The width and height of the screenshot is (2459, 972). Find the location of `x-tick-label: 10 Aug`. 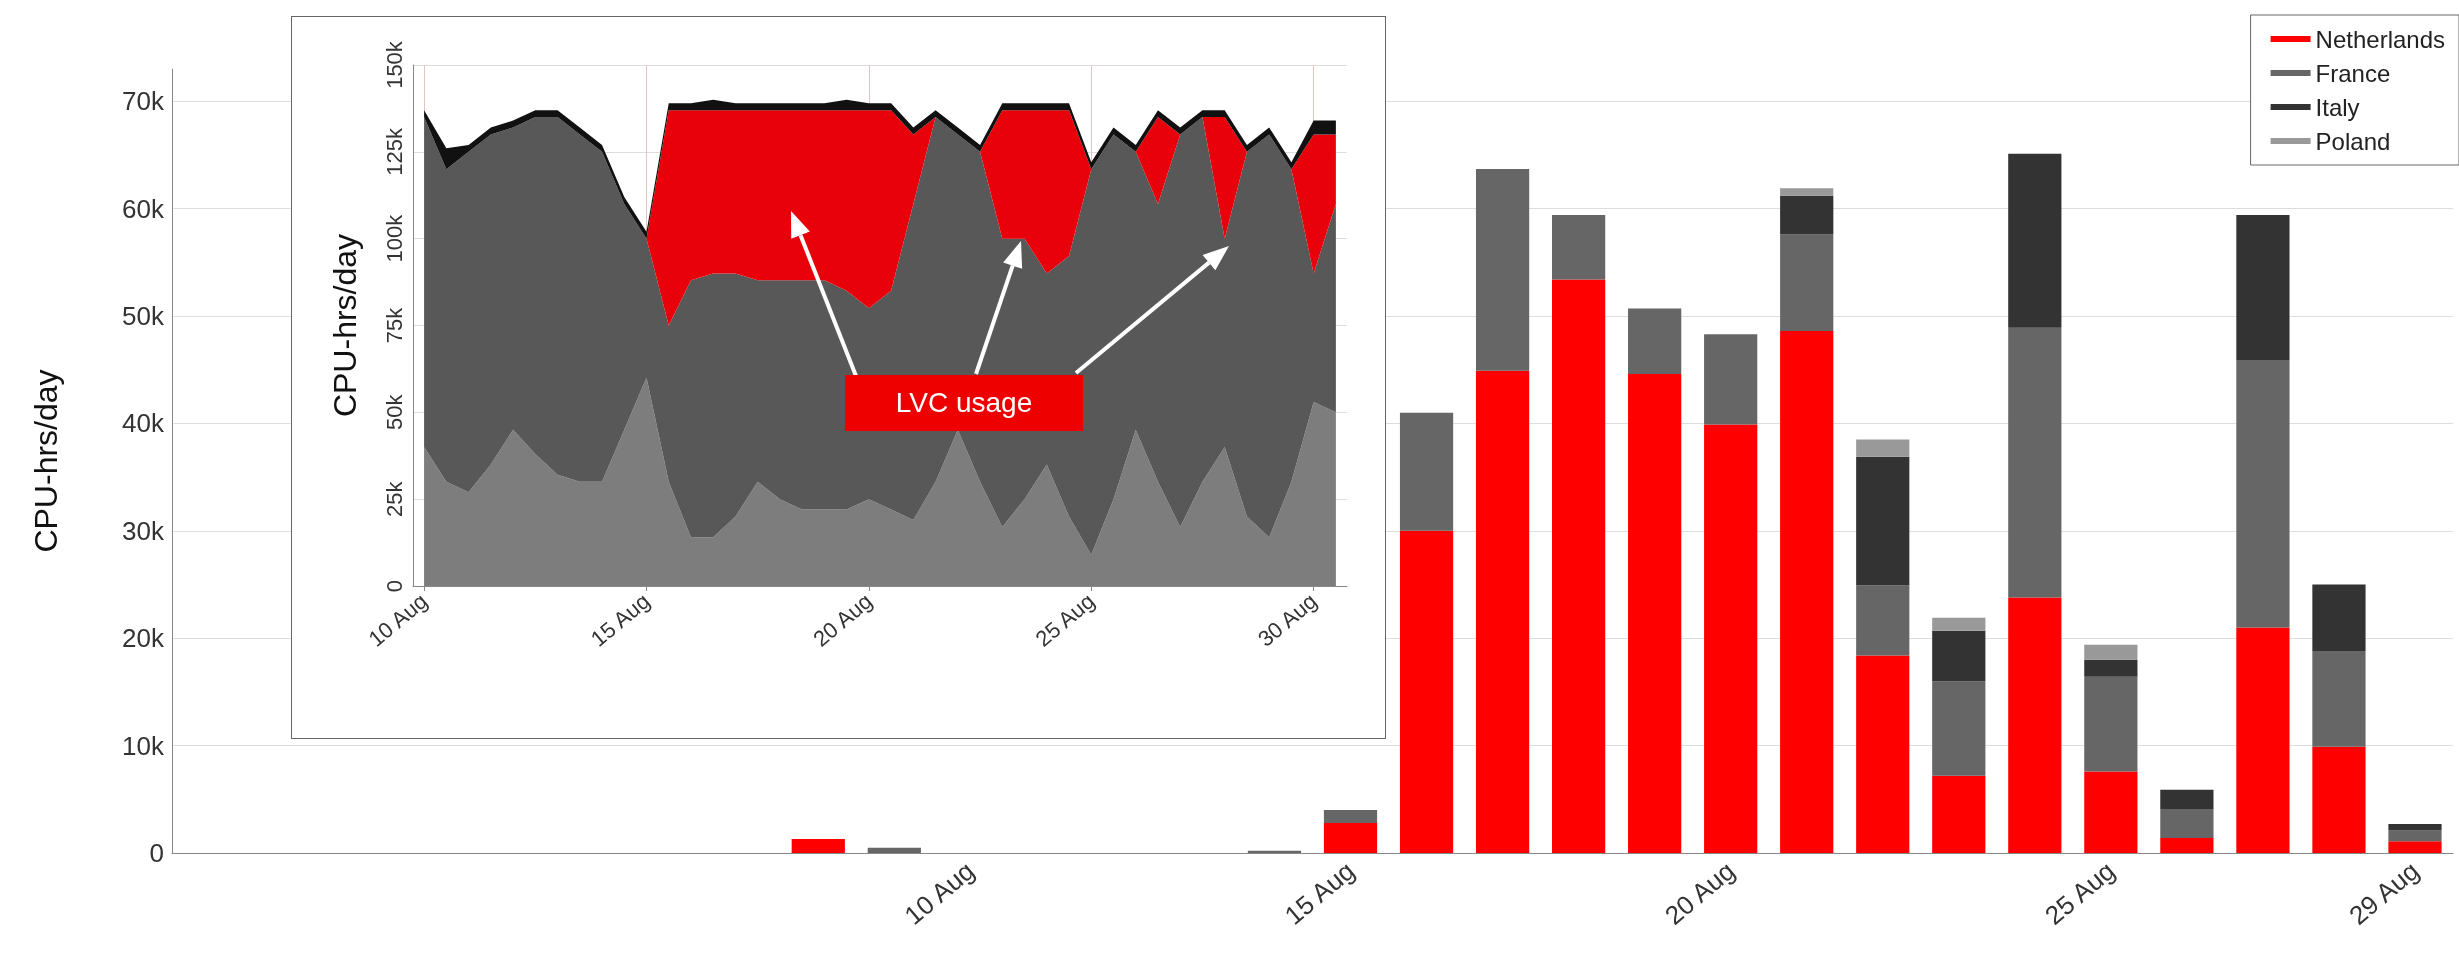

x-tick-label: 10 Aug is located at coordinates (939, 893).